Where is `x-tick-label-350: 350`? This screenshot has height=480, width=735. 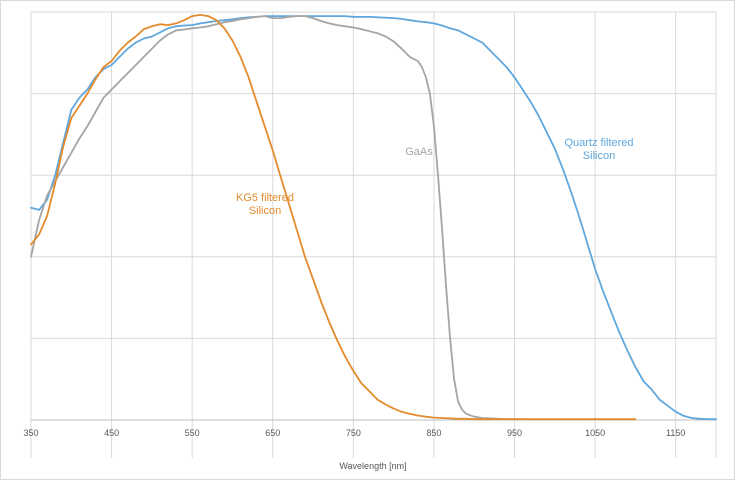 x-tick-label-350: 350 is located at coordinates (30, 433).